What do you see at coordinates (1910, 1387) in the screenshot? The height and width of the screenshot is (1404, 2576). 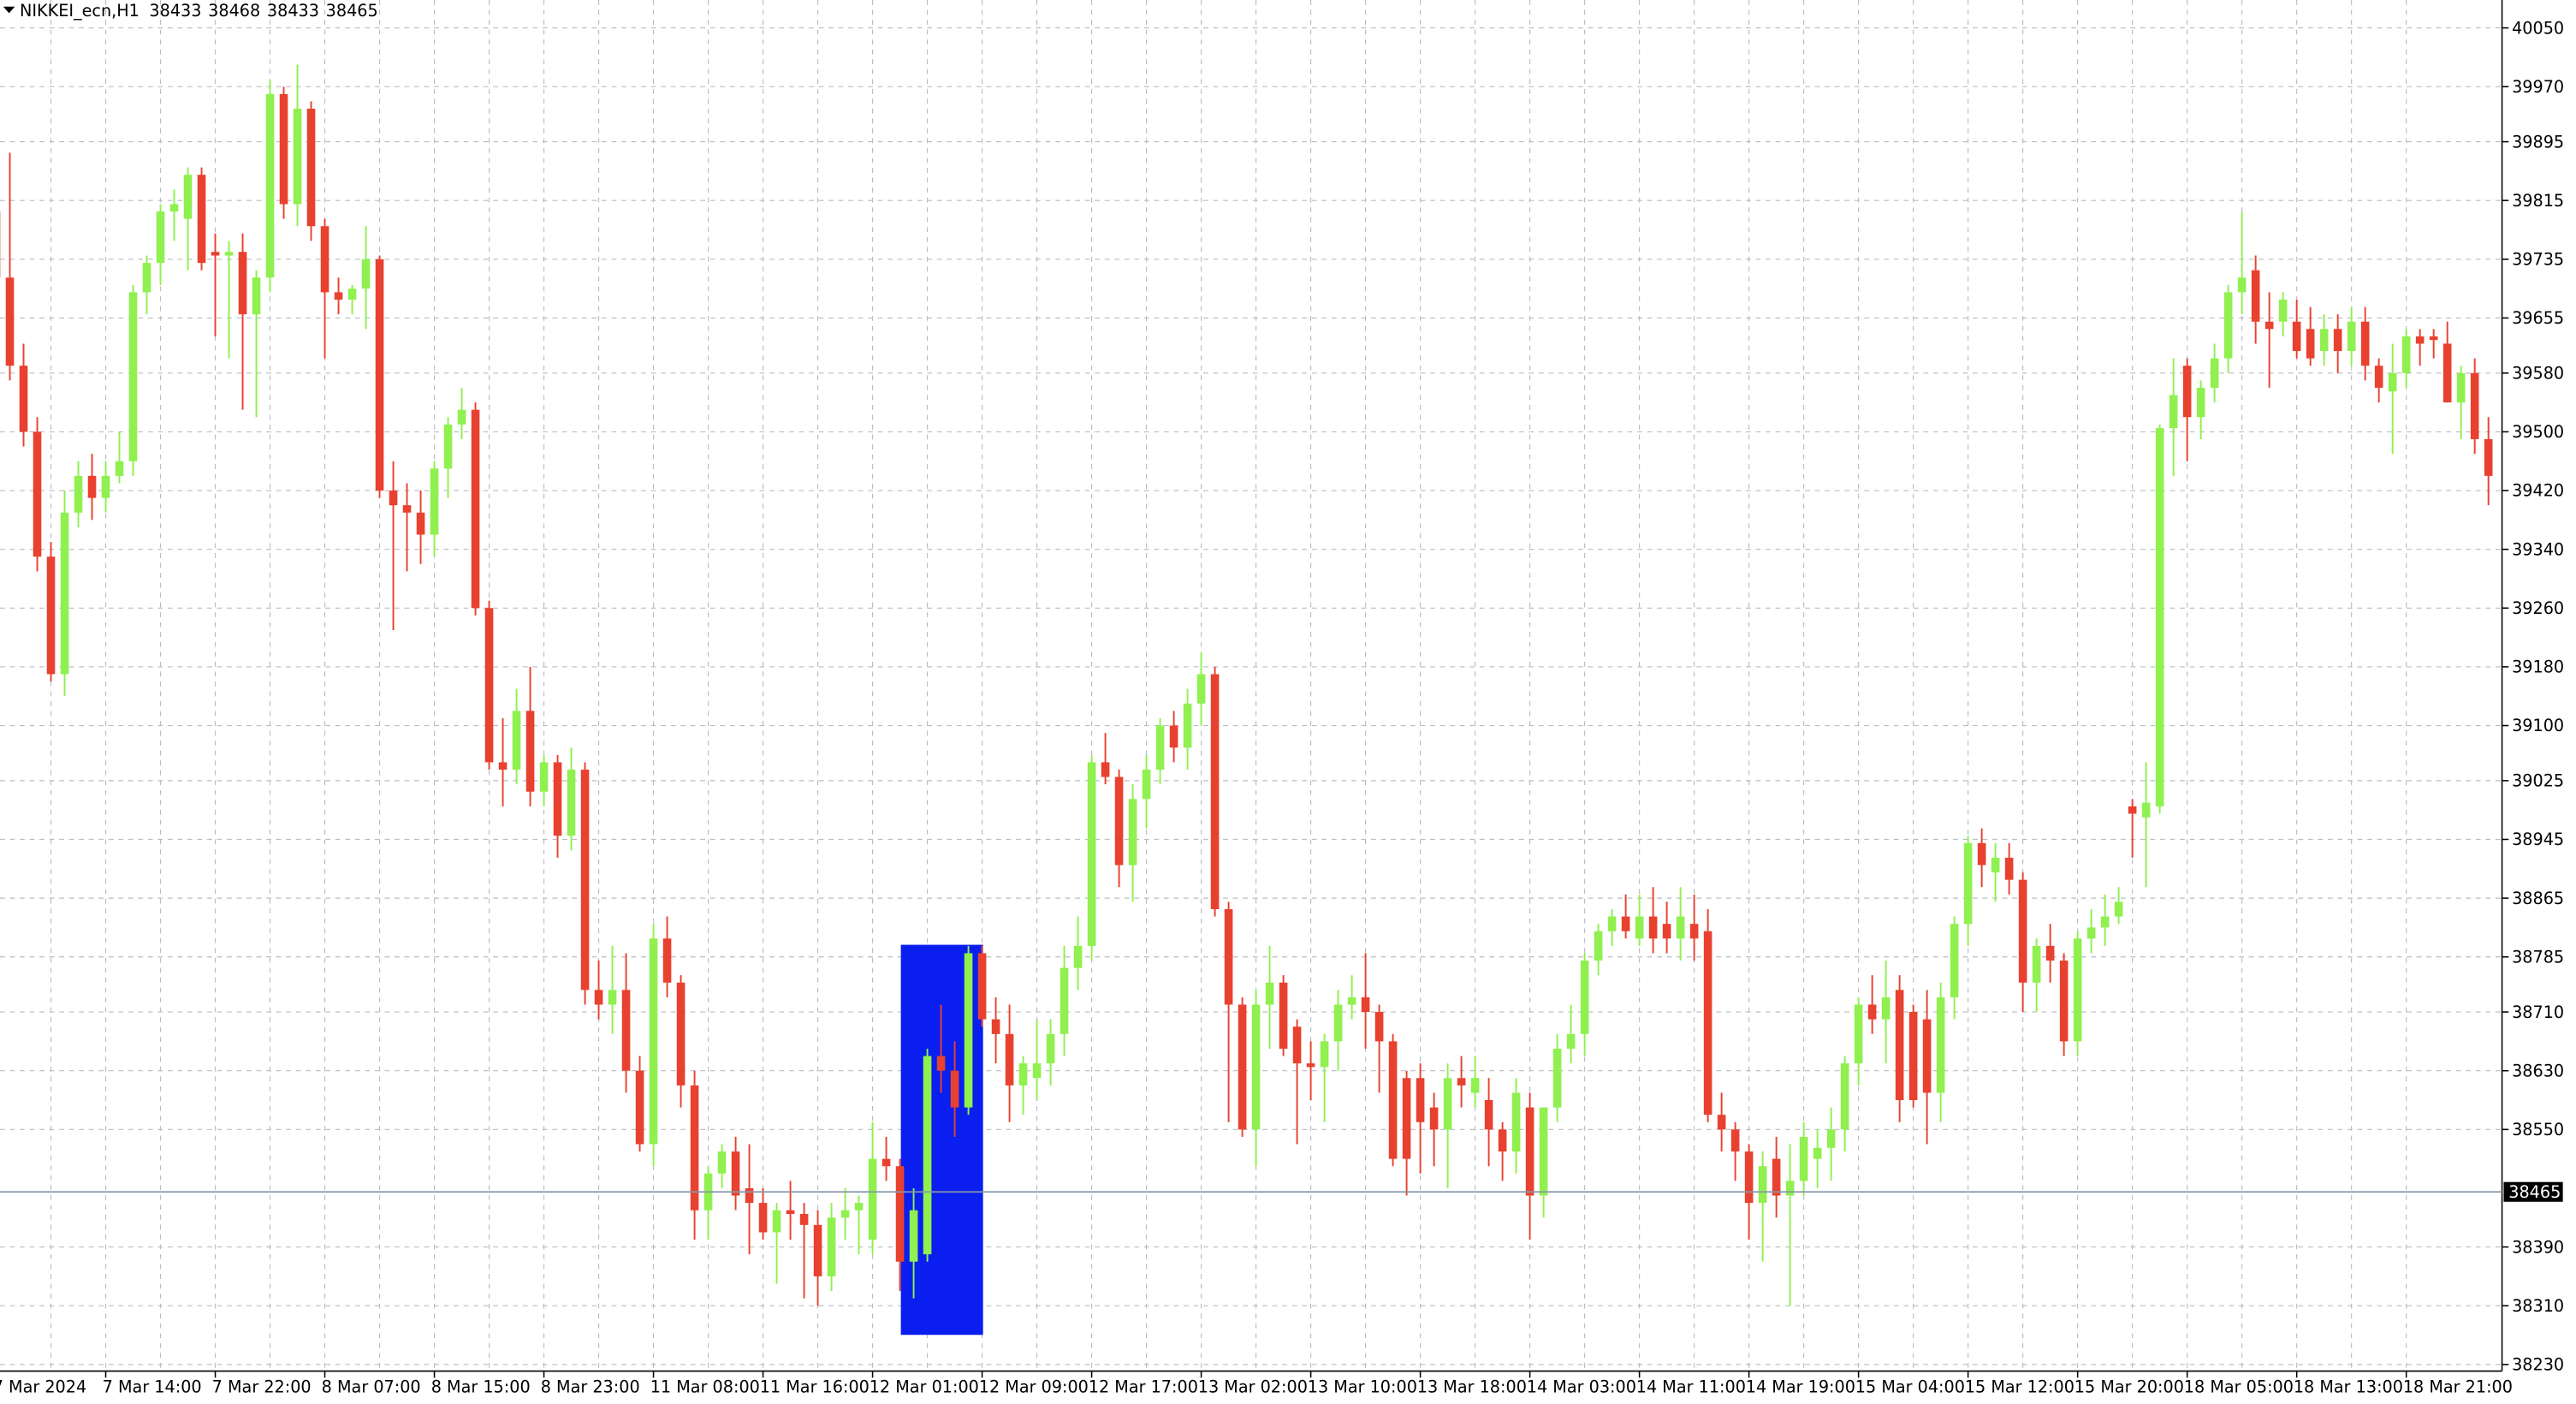 I see `x-tick-label: 15 Mar 04:00` at bounding box center [1910, 1387].